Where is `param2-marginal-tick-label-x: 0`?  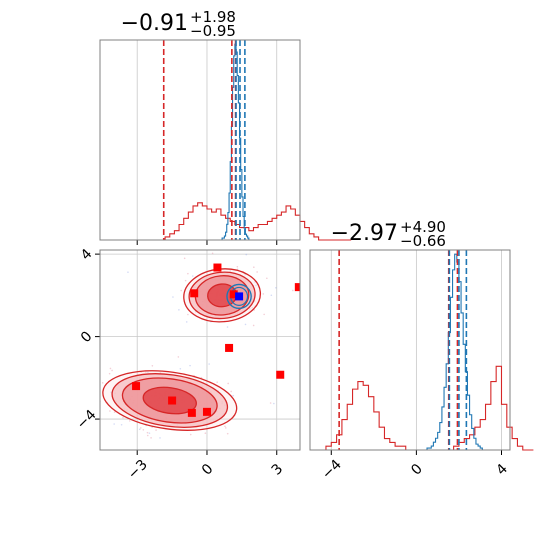
param2-marginal-tick-label-x: 0 is located at coordinates (417, 470).